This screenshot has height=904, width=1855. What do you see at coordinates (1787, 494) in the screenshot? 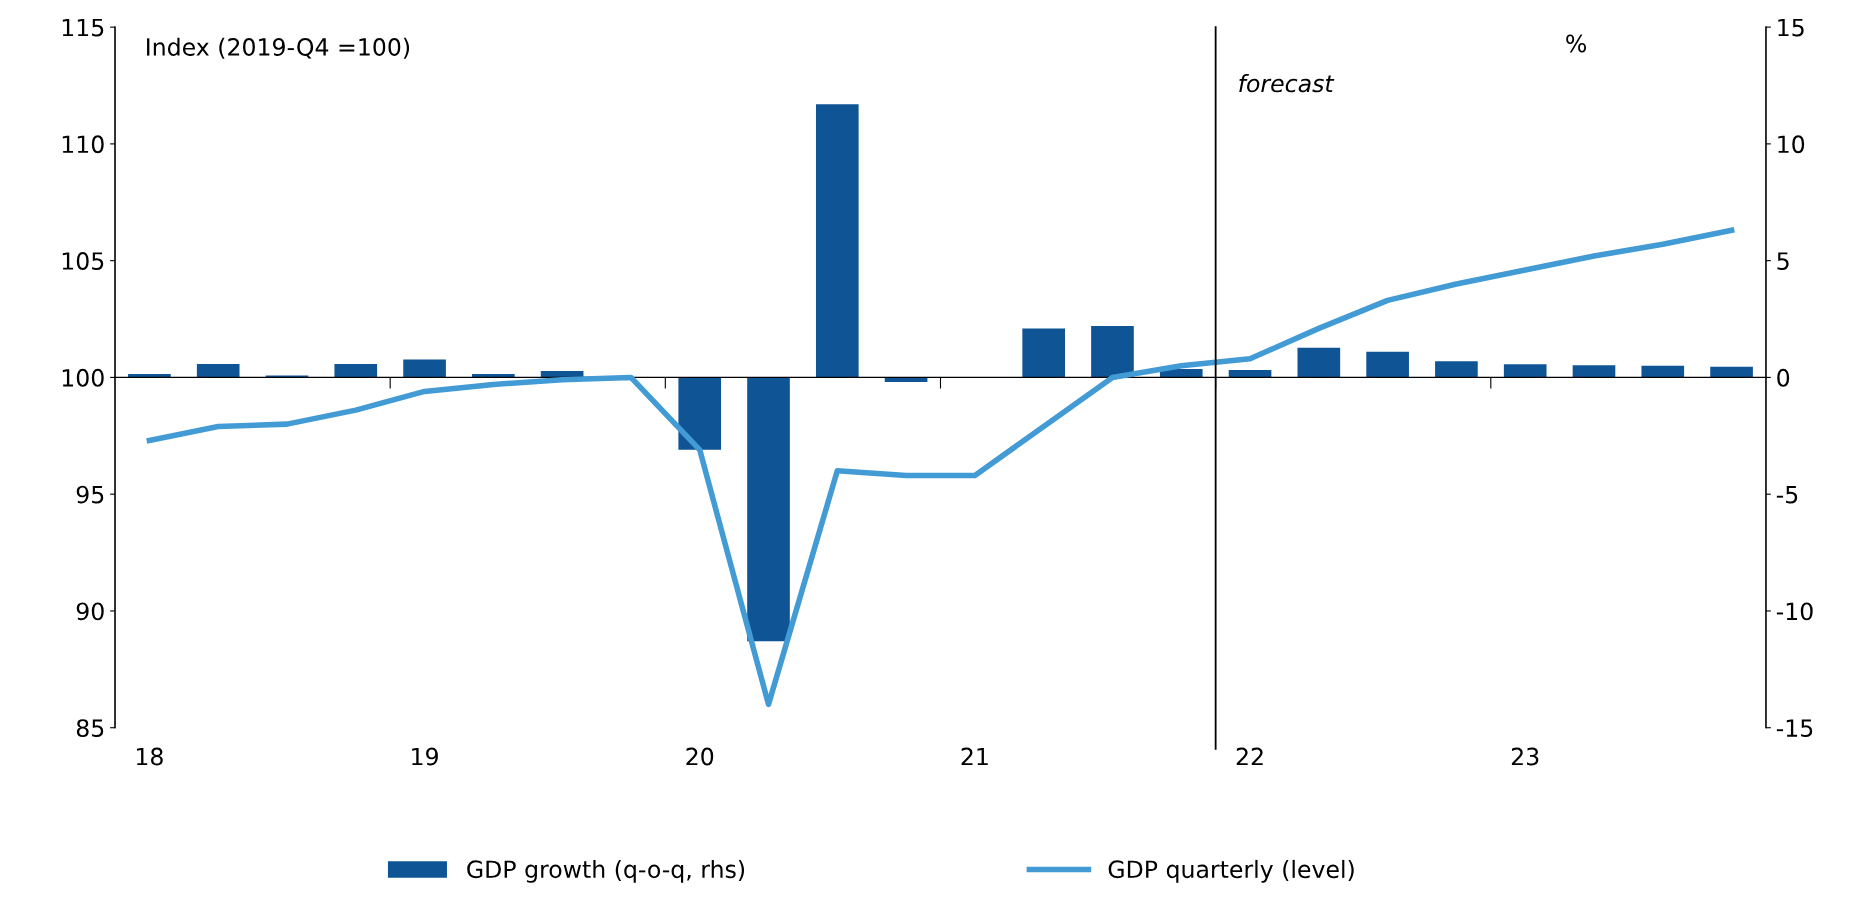
I see `y2-tick-label: -5` at bounding box center [1787, 494].